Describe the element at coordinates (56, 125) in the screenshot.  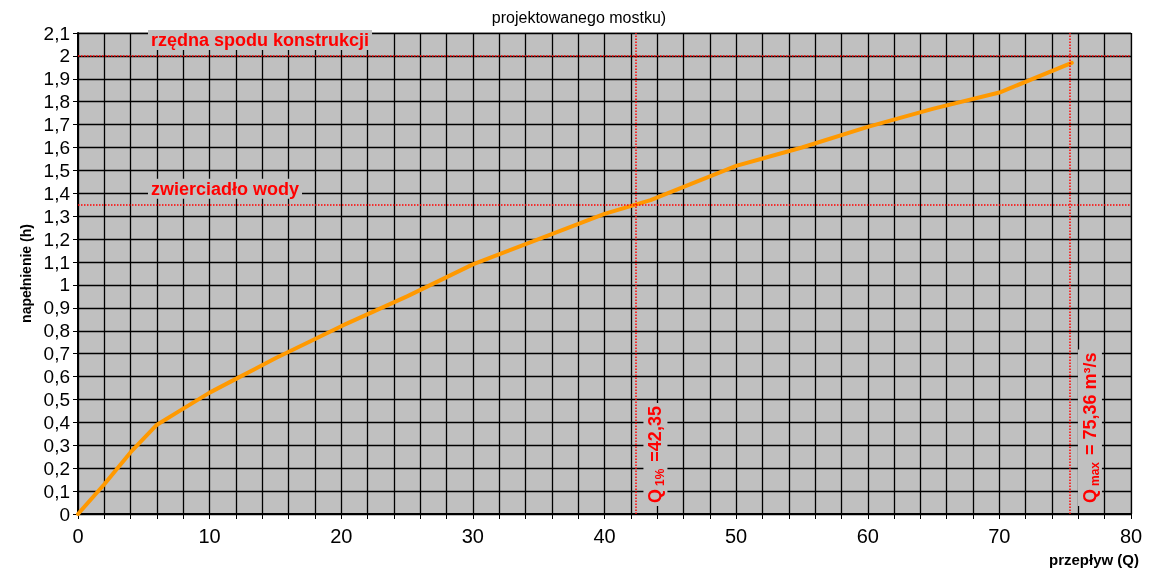
I see `y-tick-label: 1,7` at that location.